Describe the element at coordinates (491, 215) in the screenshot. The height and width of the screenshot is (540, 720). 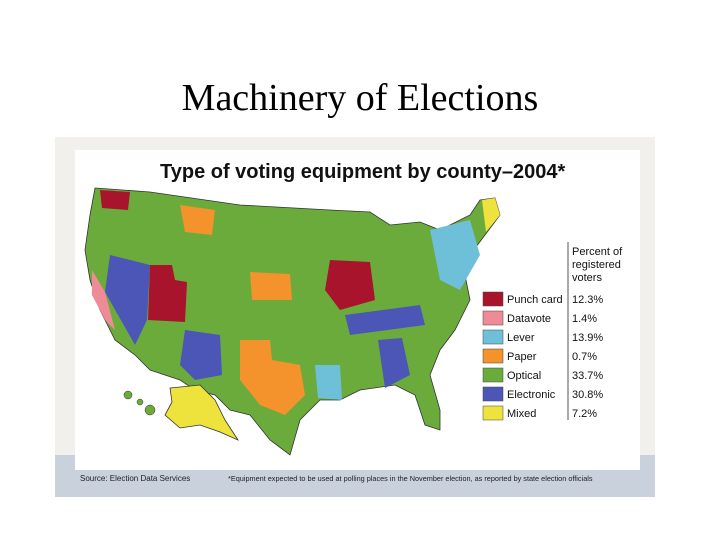
I see `region-maine` at that location.